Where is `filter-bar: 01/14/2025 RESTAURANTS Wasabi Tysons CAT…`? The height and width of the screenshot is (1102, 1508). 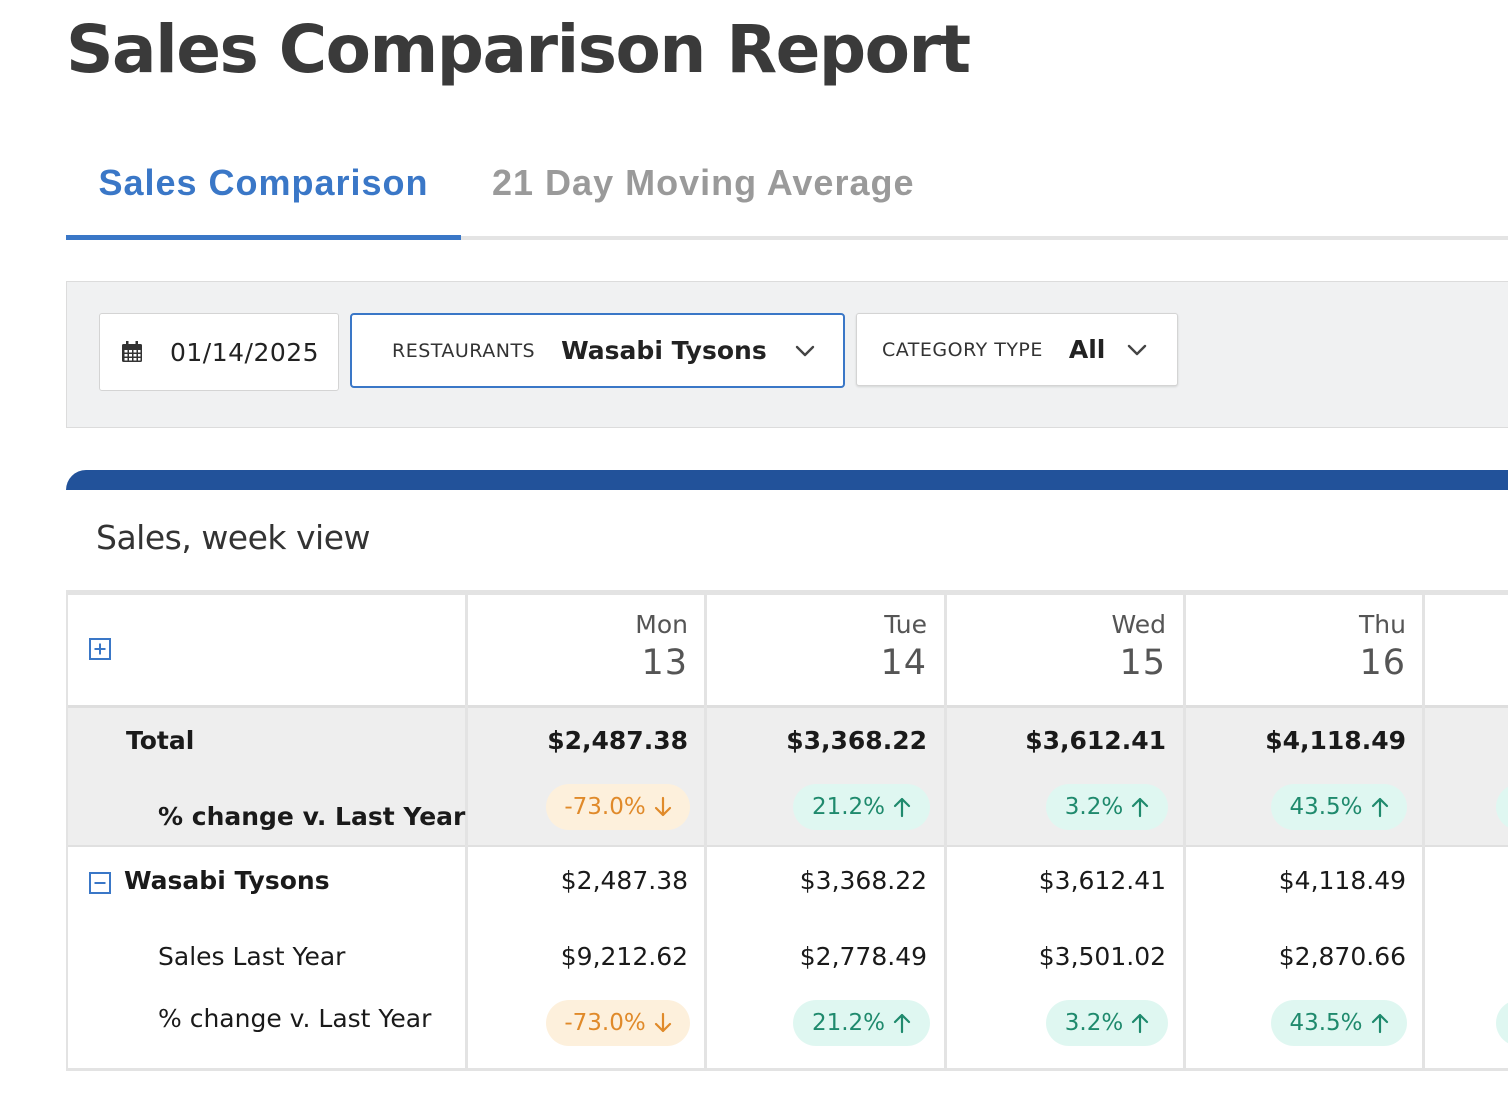 filter-bar: 01/14/2025 RESTAURANTS Wasabi Tysons CAT… is located at coordinates (787, 354).